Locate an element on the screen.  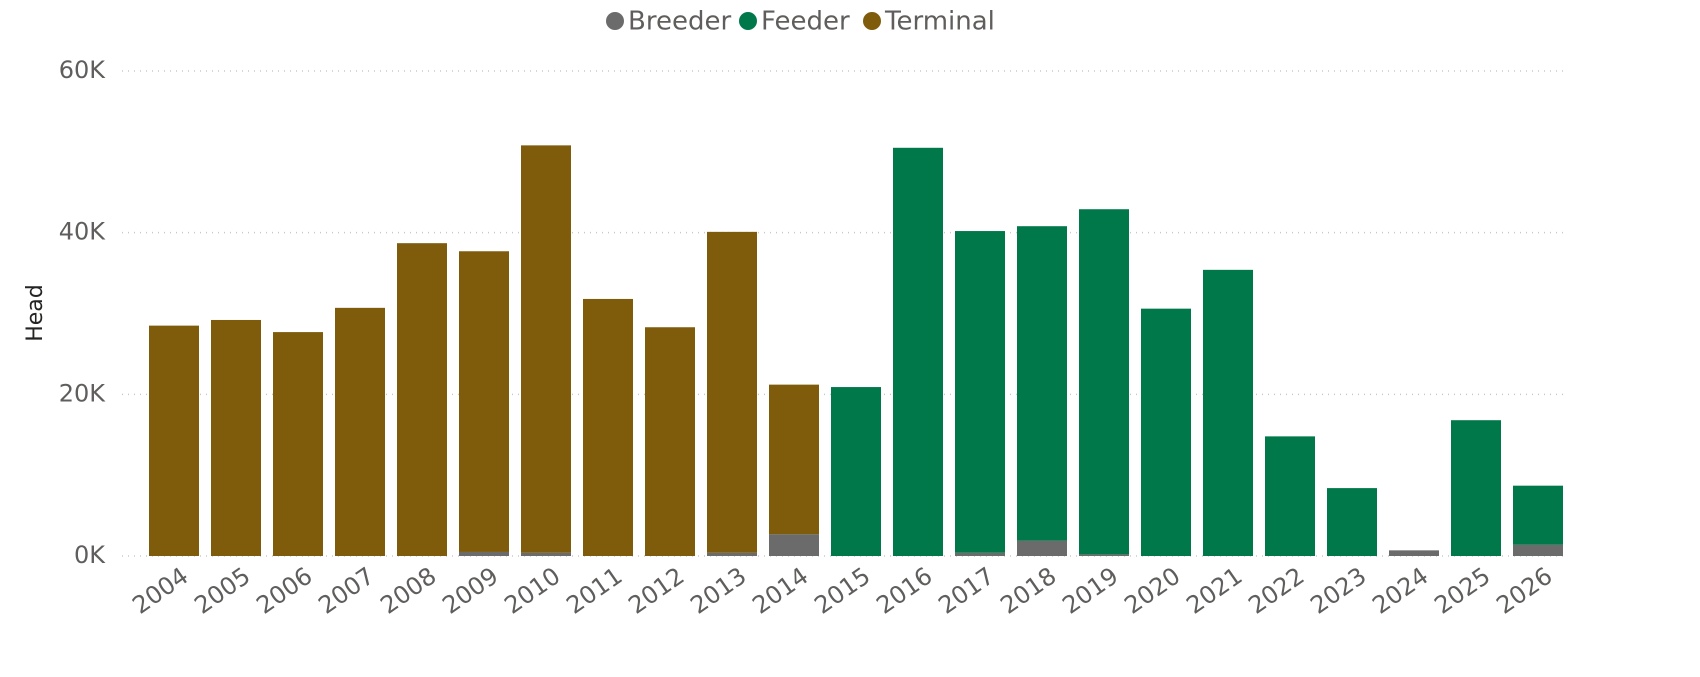
x-tick-label: 2006 is located at coordinates (284, 591).